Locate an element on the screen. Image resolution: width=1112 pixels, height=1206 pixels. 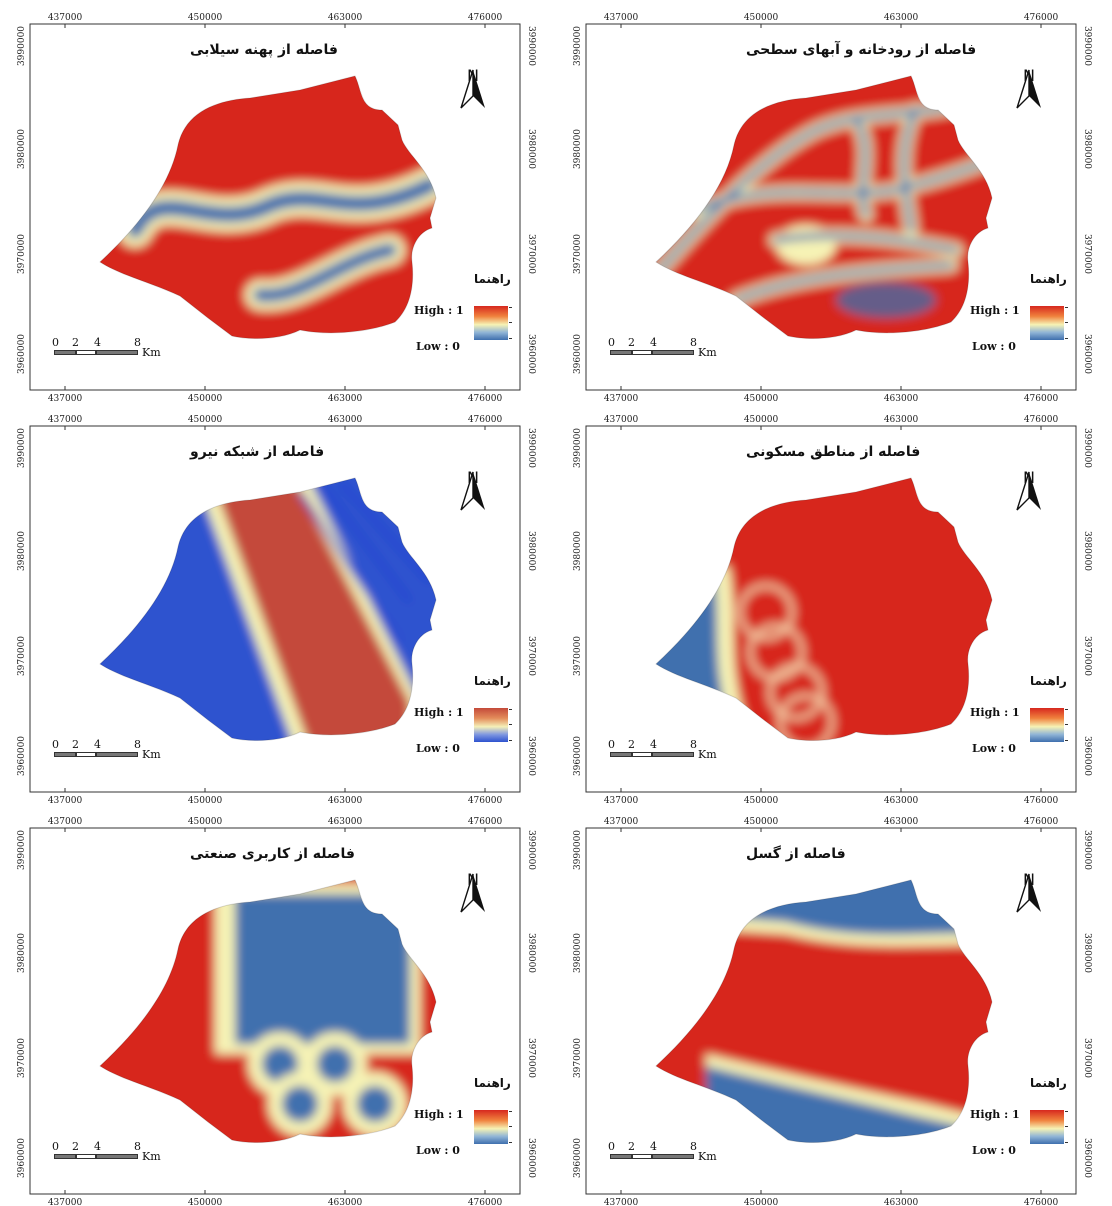
legend-high-label: High : 1 is located at coordinates (995, 1114).